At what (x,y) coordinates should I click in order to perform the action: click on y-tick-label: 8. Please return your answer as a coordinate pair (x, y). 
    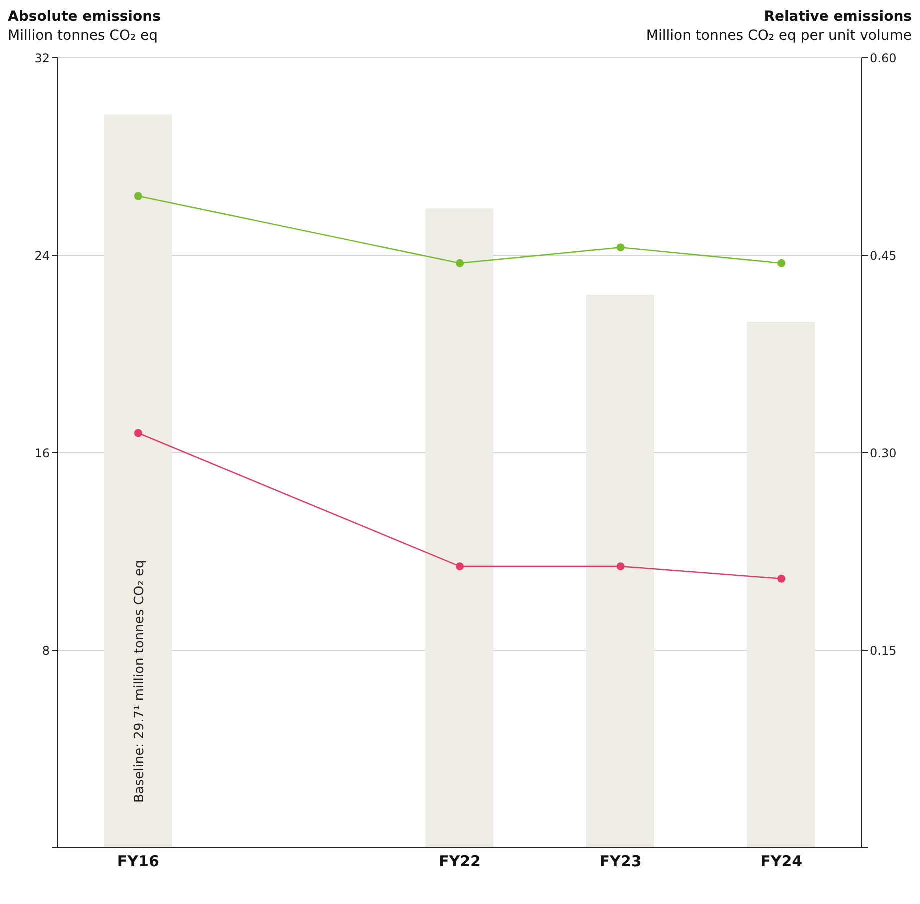
    Looking at the image, I should click on (46, 651).